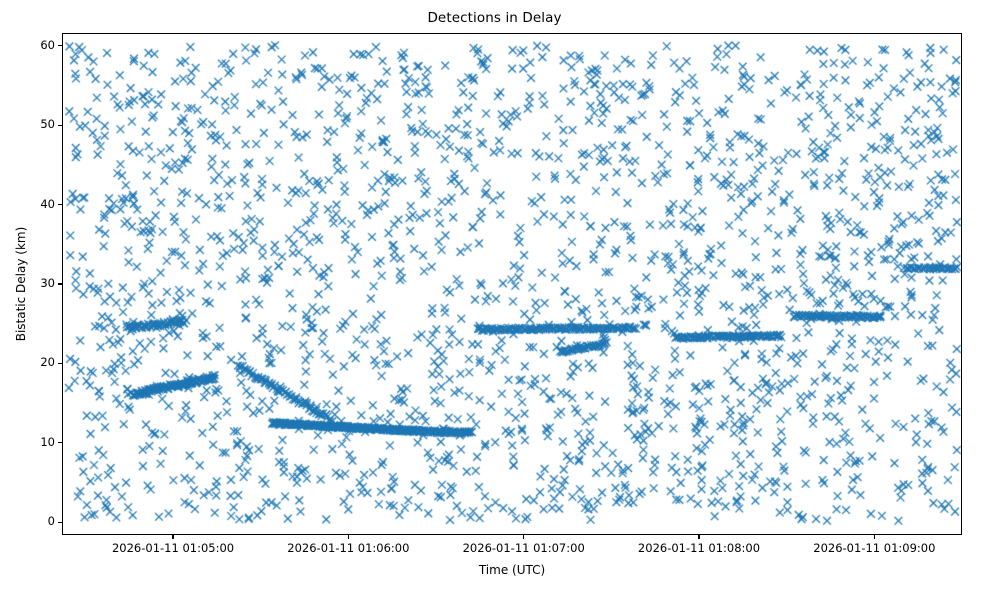  What do you see at coordinates (47, 283) in the screenshot?
I see `y-tick-label: 30` at bounding box center [47, 283].